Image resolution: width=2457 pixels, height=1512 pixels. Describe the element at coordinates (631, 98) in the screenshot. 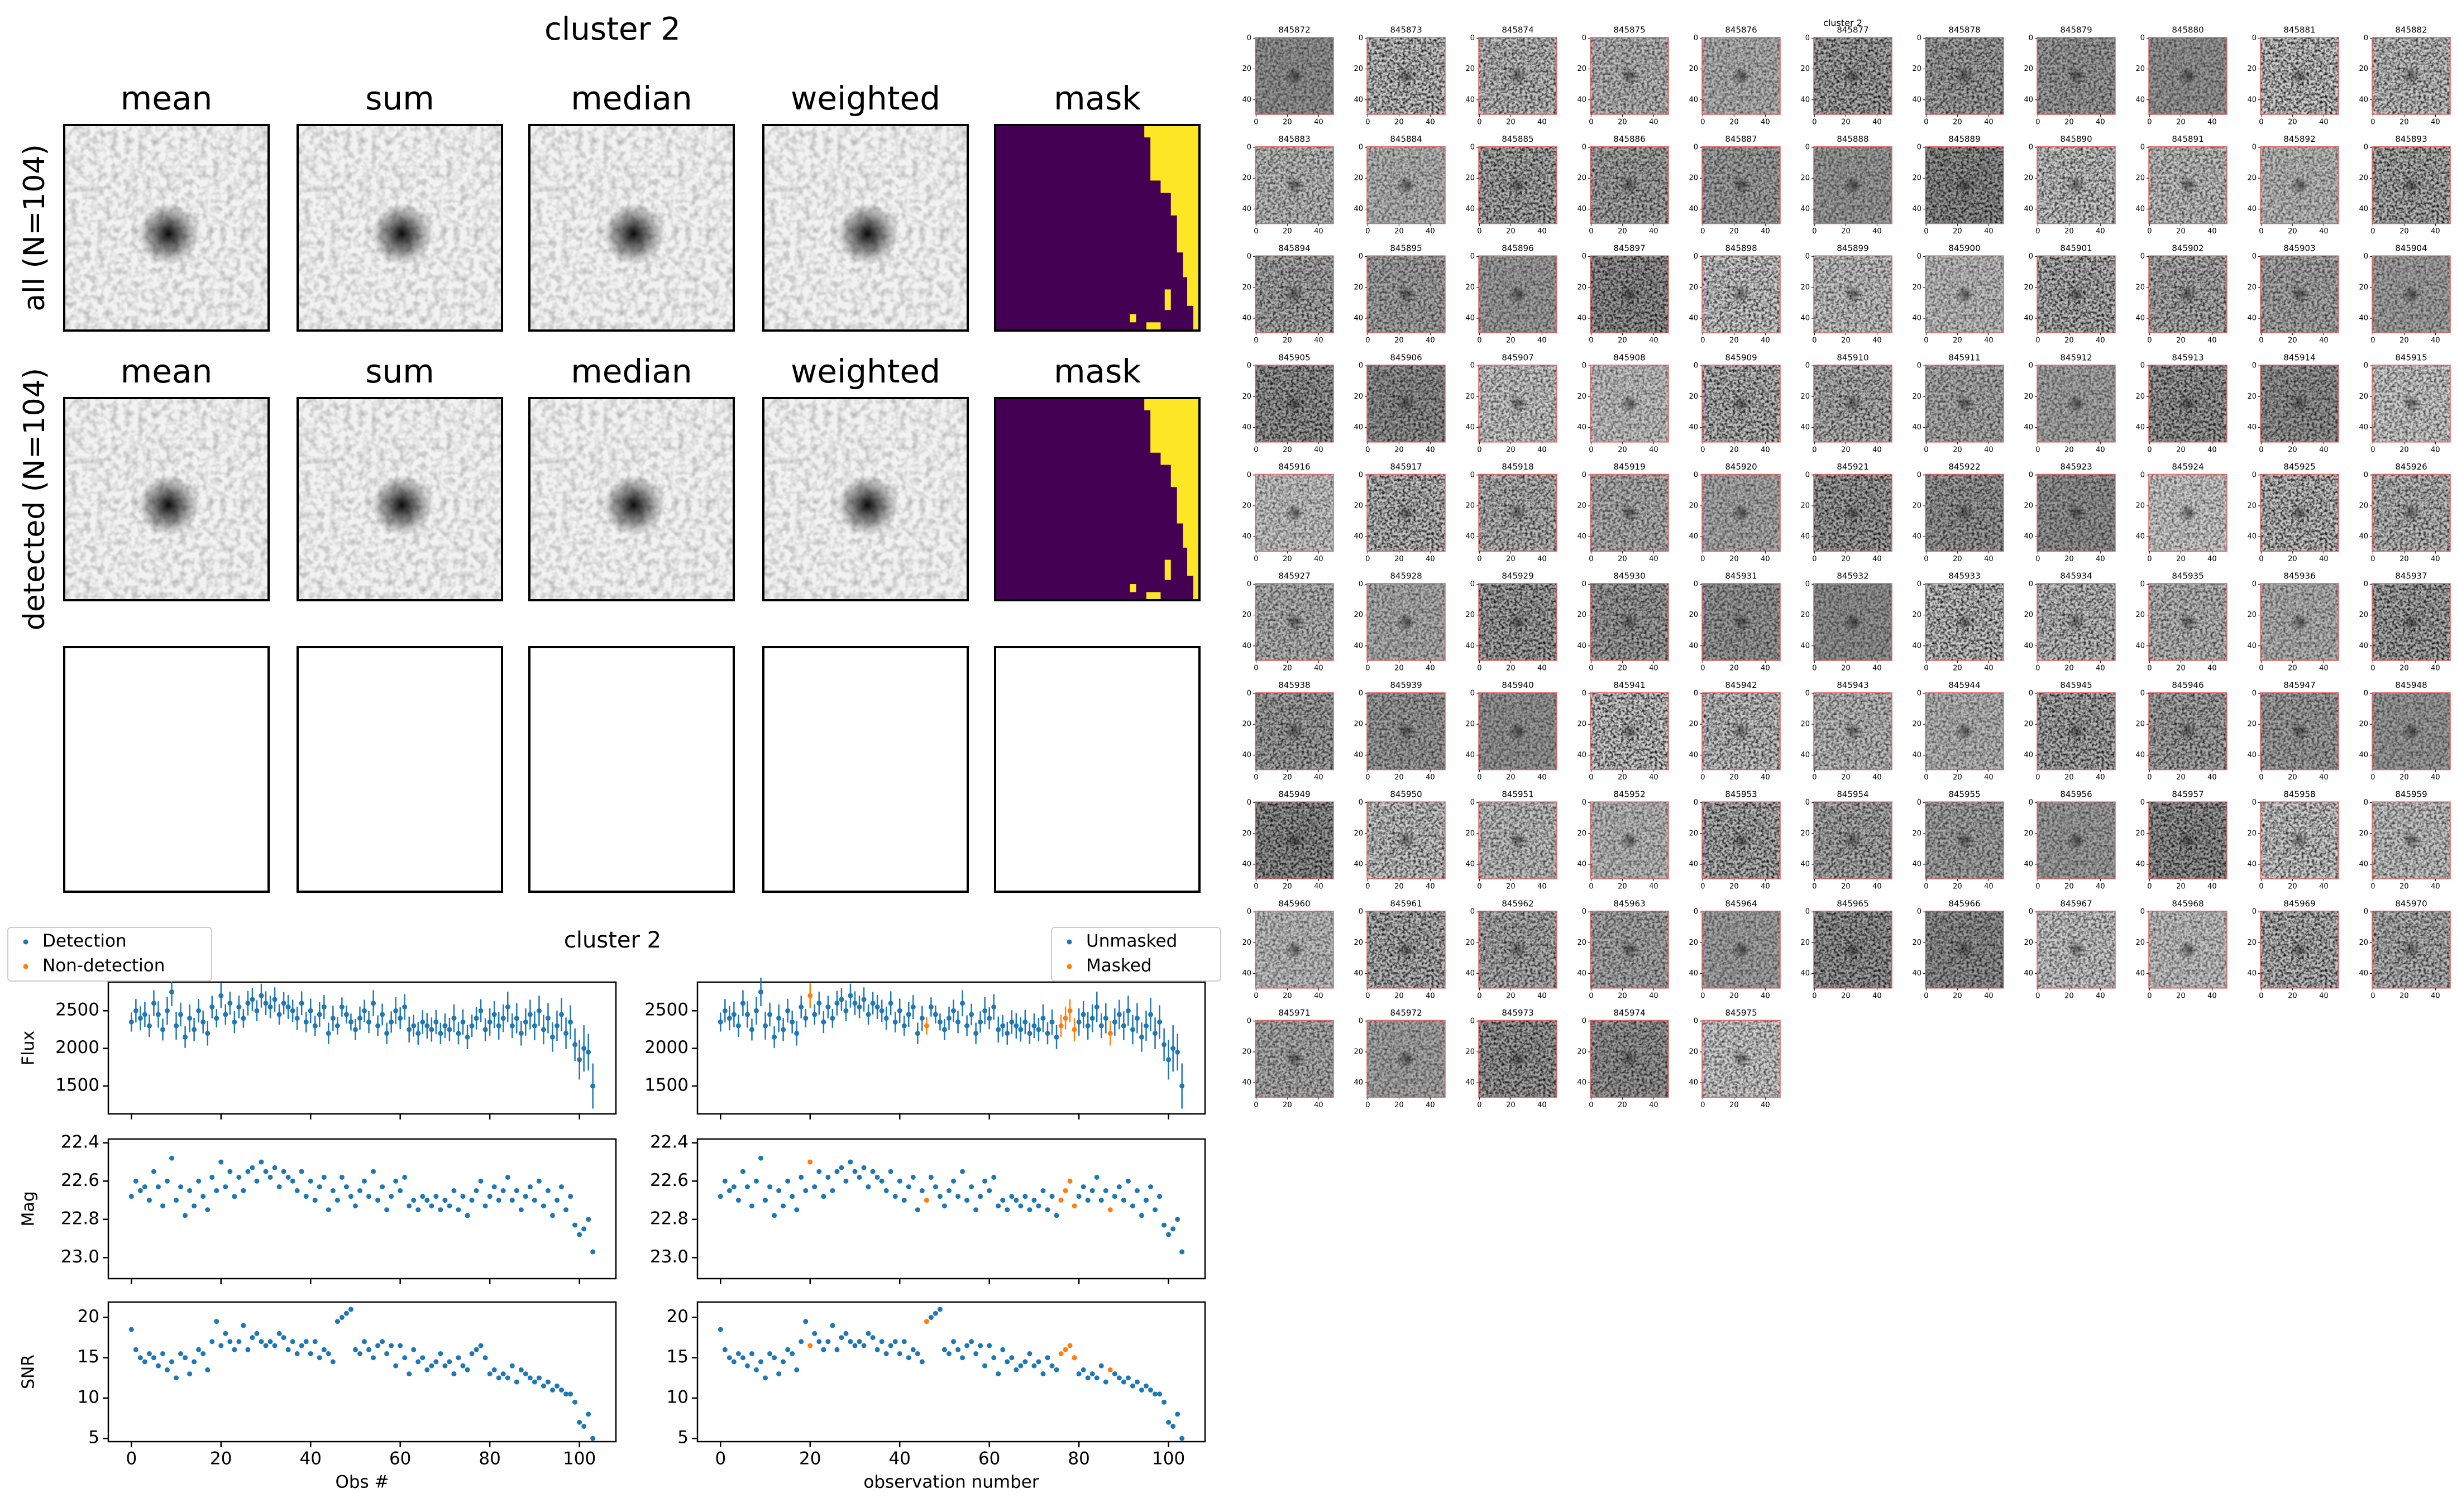

I see `column-title: median` at that location.